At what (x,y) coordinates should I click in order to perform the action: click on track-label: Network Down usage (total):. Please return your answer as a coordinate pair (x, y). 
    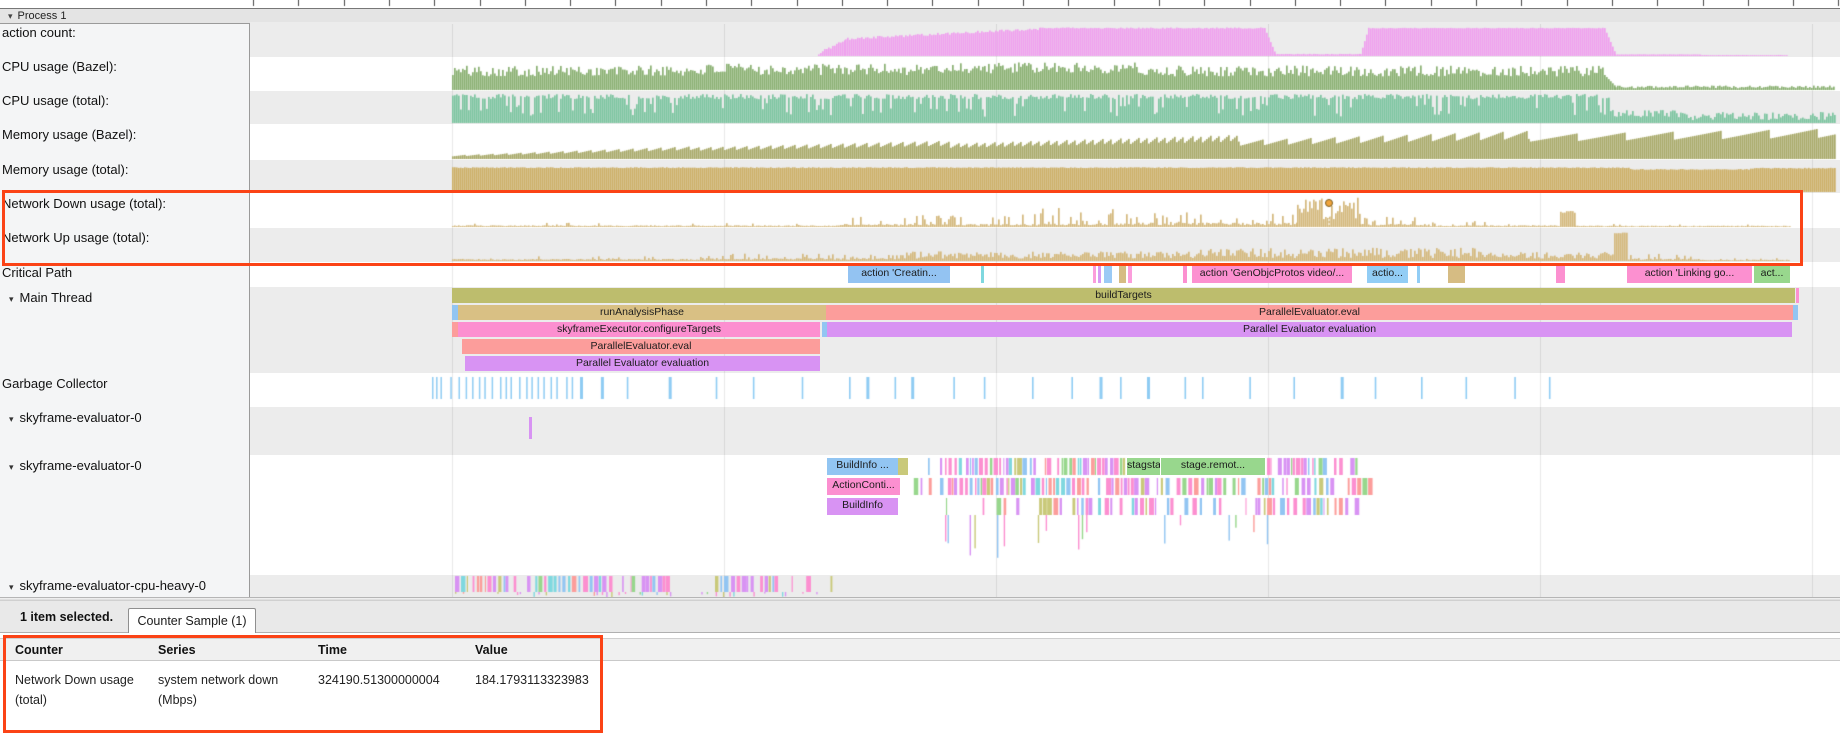
    Looking at the image, I should click on (84, 203).